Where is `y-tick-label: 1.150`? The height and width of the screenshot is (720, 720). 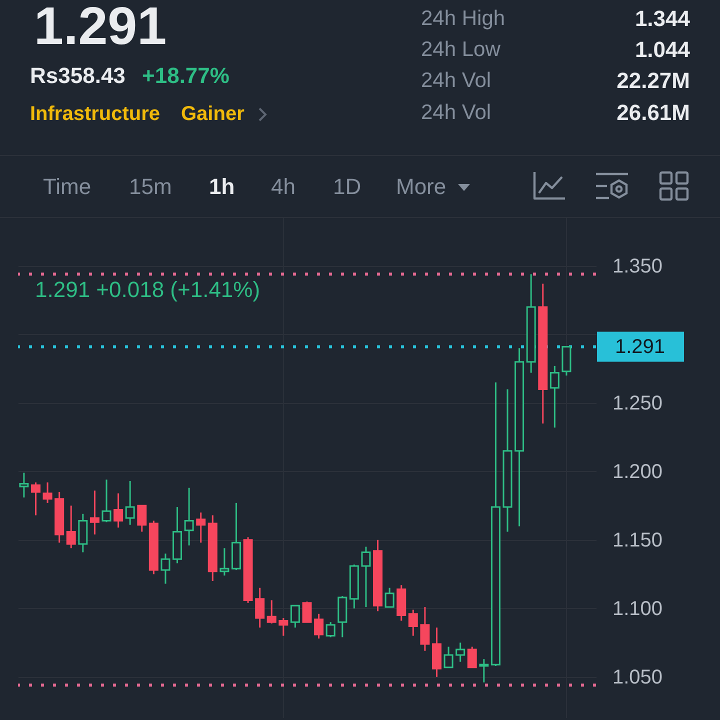
y-tick-label: 1.150 is located at coordinates (637, 540).